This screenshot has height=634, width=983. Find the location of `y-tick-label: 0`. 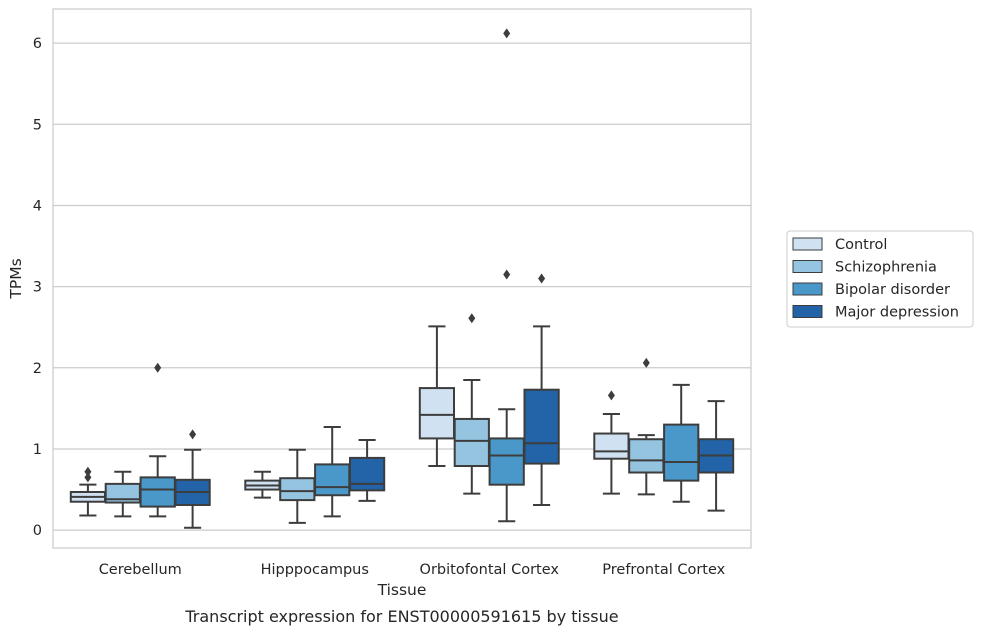

y-tick-label: 0 is located at coordinates (37, 531).